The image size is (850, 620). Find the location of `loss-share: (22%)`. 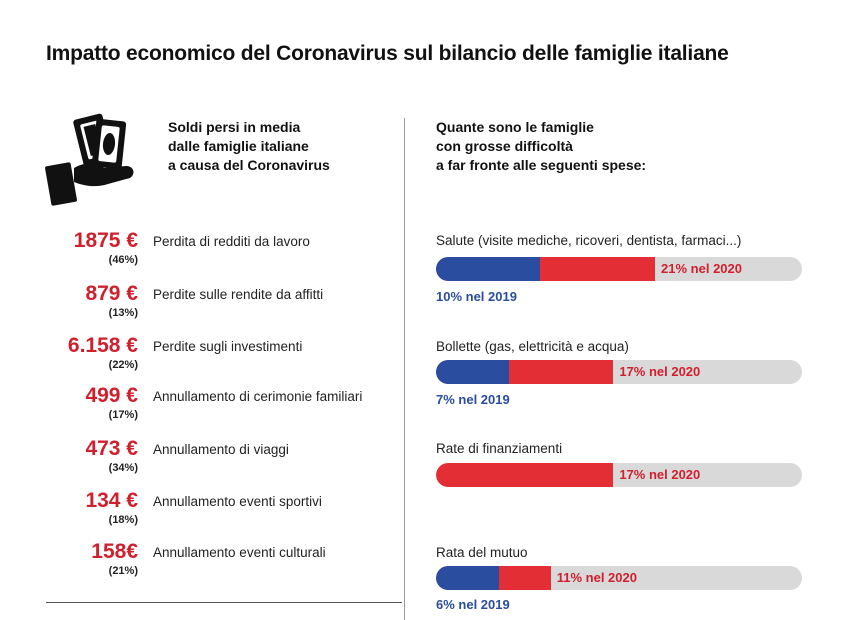

loss-share: (22%) is located at coordinates (123, 365).